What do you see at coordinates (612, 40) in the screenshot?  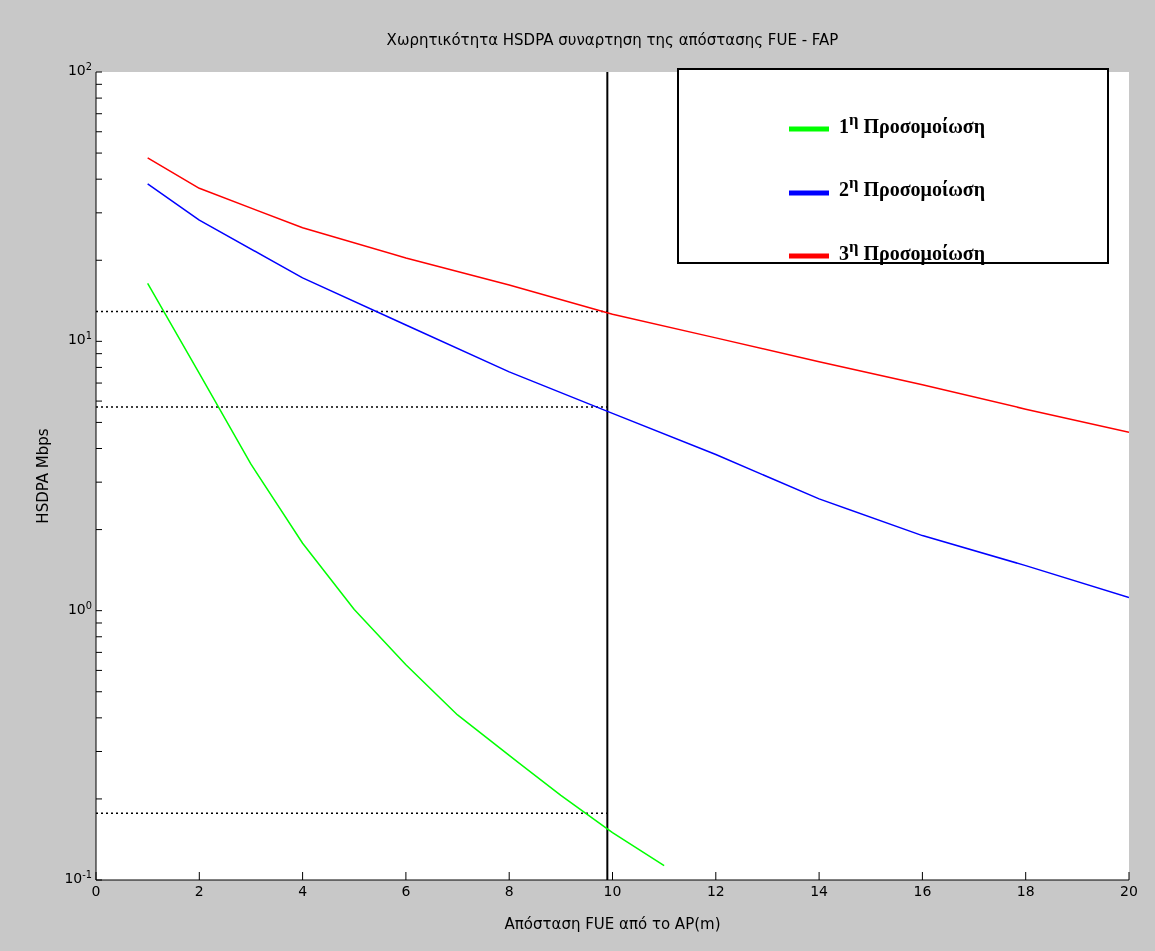 I see `chart-title: Χωρητικότητα HSDPA συναρτηση της απόστασης FUE - FAP` at bounding box center [612, 40].